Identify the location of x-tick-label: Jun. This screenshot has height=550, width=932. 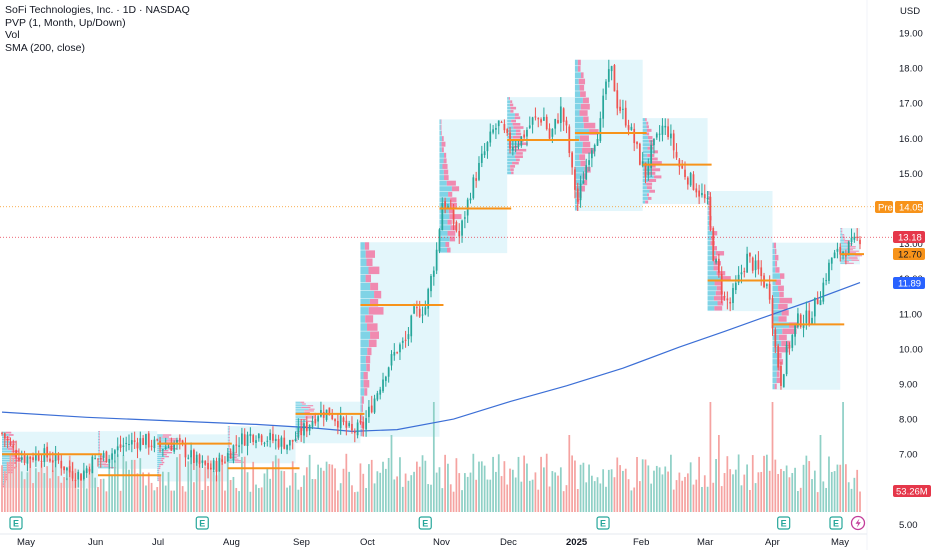
(95, 542).